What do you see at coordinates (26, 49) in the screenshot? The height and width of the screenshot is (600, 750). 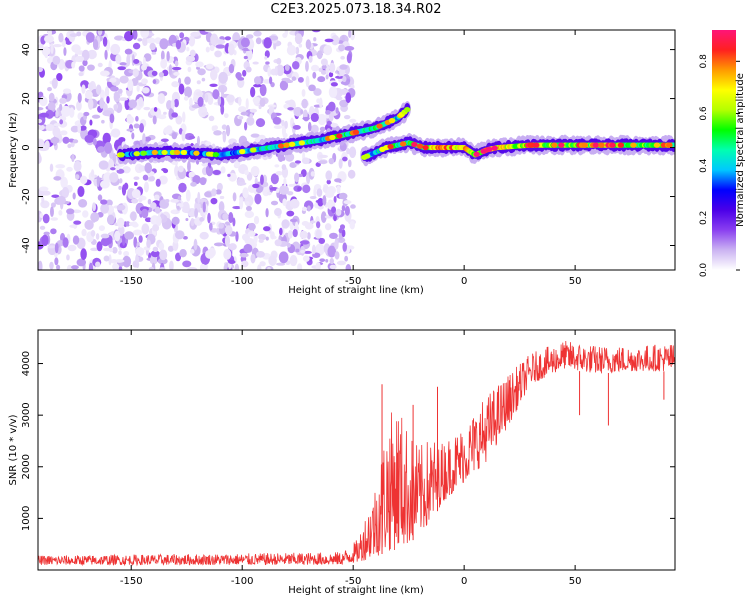 I see `spectrogram-y-tick-label-4: 40` at bounding box center [26, 49].